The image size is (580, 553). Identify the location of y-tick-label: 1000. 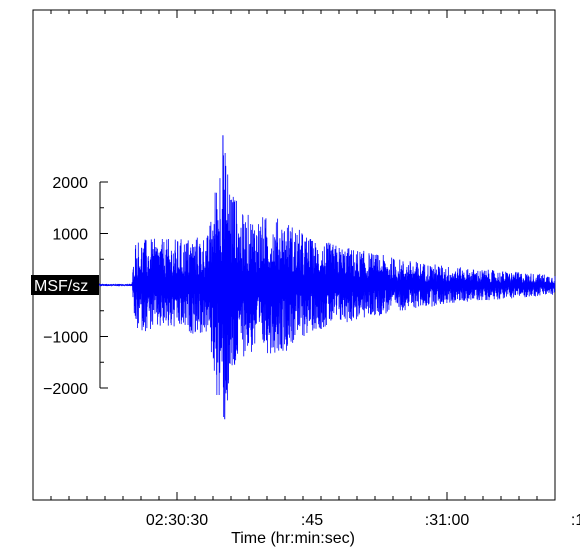
(70, 235).